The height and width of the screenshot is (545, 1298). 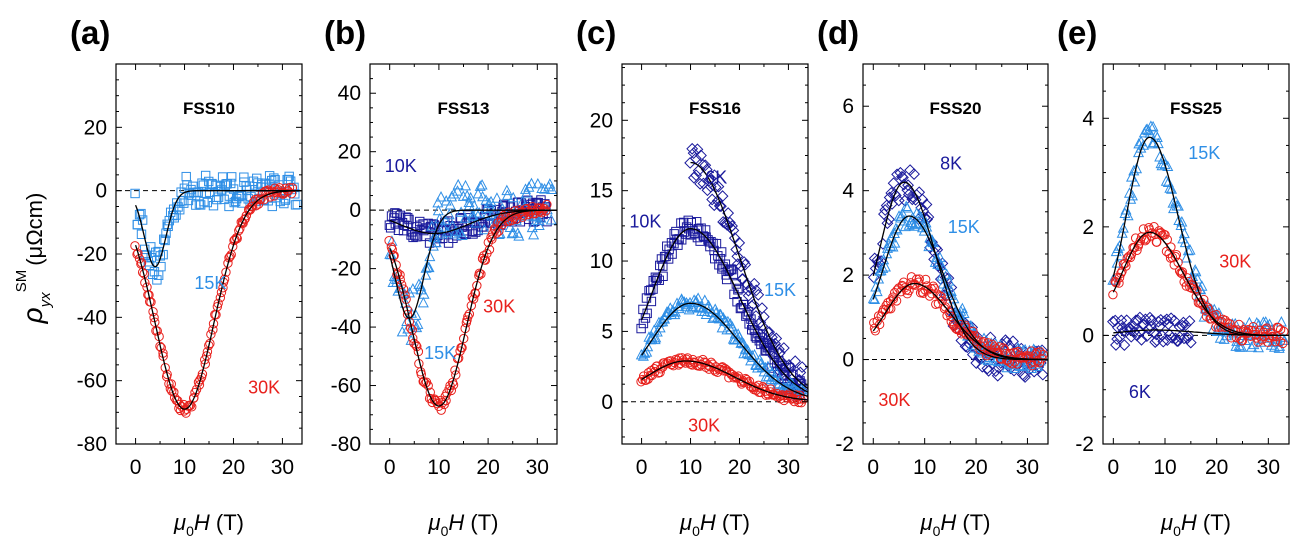 I want to click on y-tick-label: 20, so click(x=95, y=127).